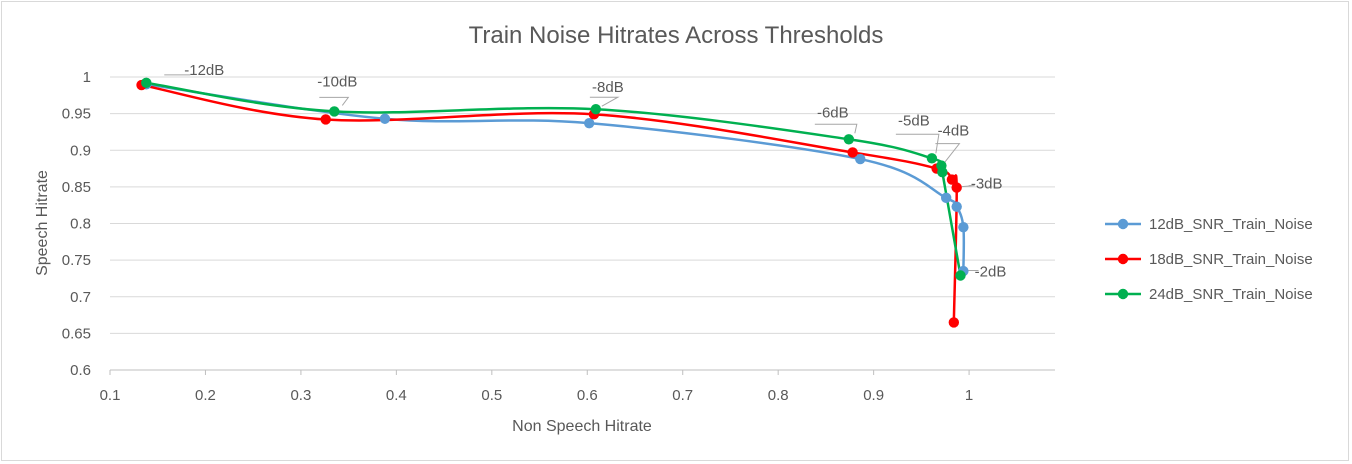 The image size is (1352, 464). I want to click on y-tick-label: 0.85, so click(76, 187).